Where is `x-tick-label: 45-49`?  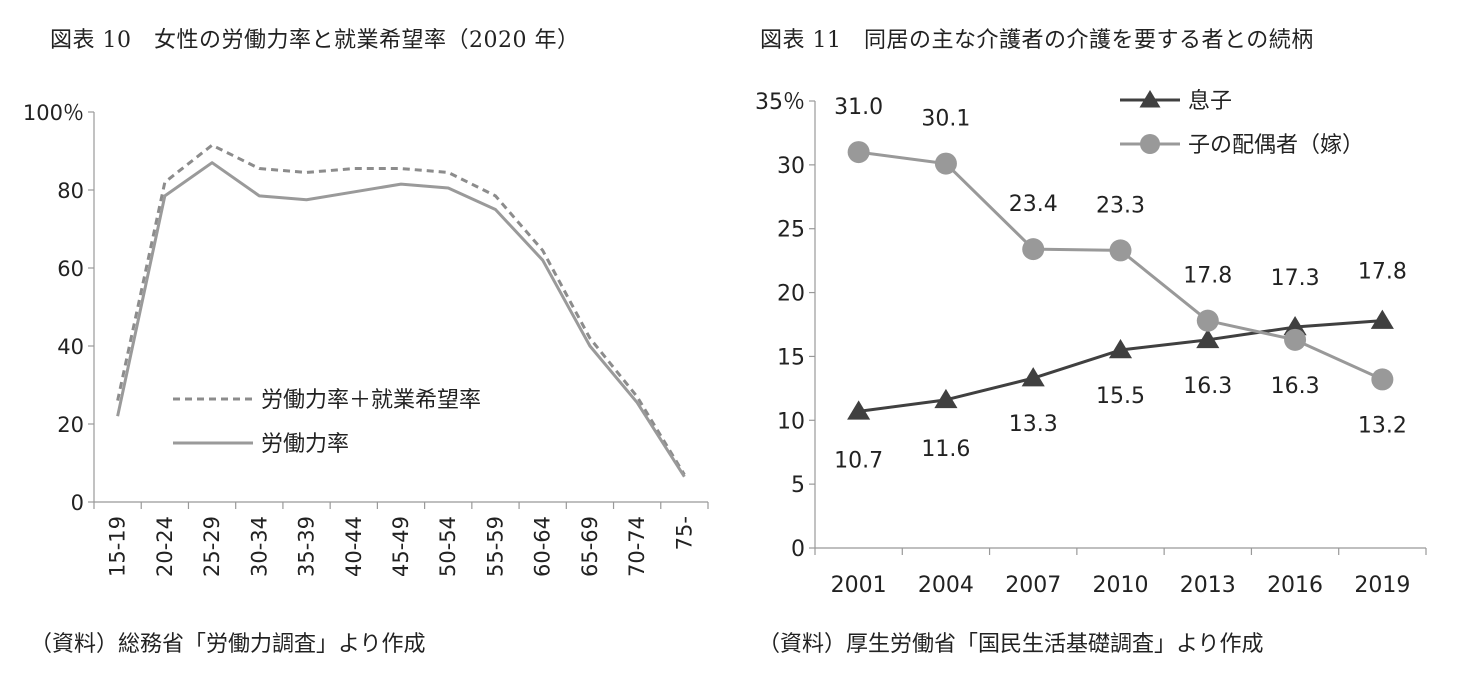
x-tick-label: 45-49 is located at coordinates (401, 546).